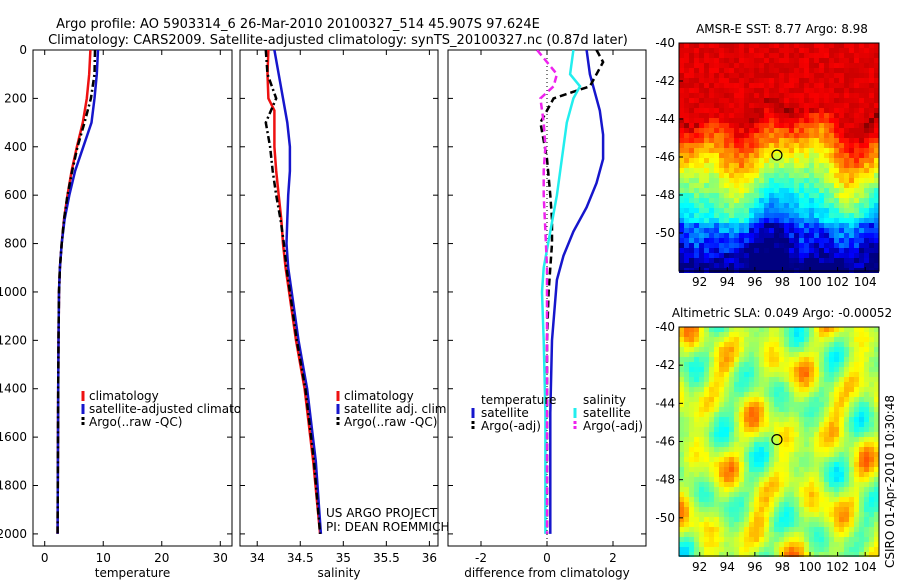 This screenshot has height=580, width=900. What do you see at coordinates (665, 403) in the screenshot?
I see `y-tick-label: -44` at bounding box center [665, 403].